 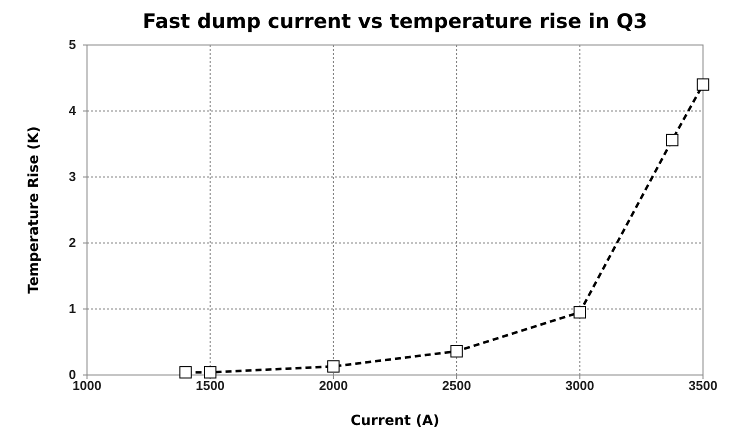 What do you see at coordinates (457, 385) in the screenshot?
I see `x-tick-label: 2500` at bounding box center [457, 385].